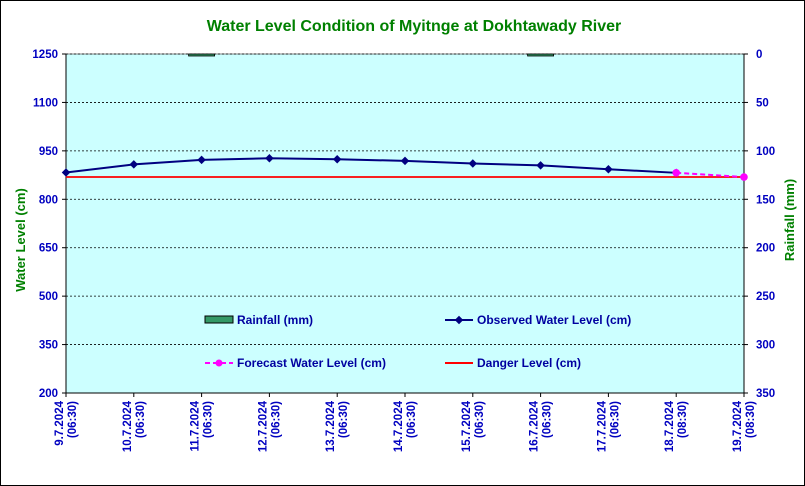 Image resolution: width=805 pixels, height=486 pixels. What do you see at coordinates (467, 426) in the screenshot?
I see `x-tick-date: 15.7.2024` at bounding box center [467, 426].